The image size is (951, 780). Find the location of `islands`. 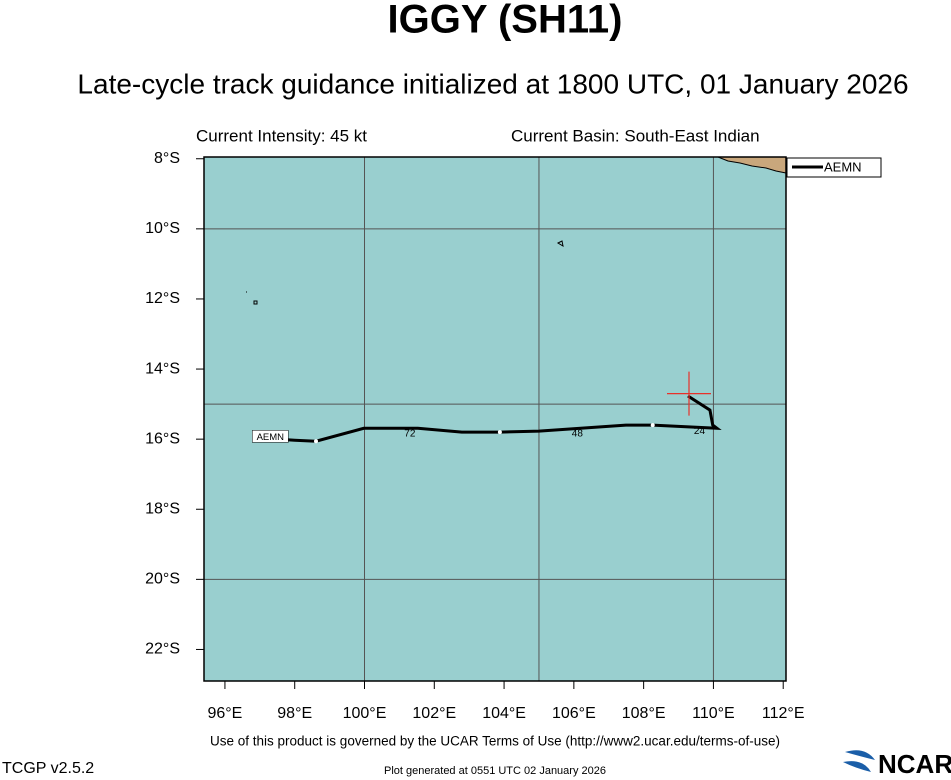

islands is located at coordinates (405, 272).